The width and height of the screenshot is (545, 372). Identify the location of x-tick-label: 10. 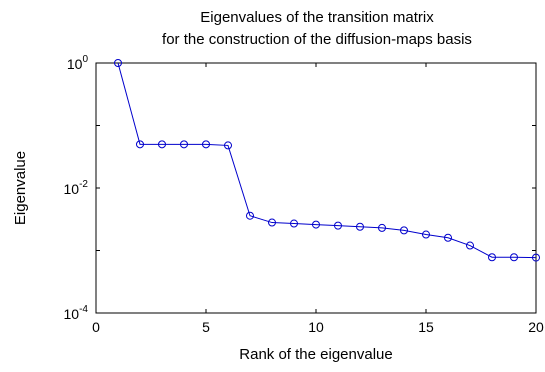
(316, 327).